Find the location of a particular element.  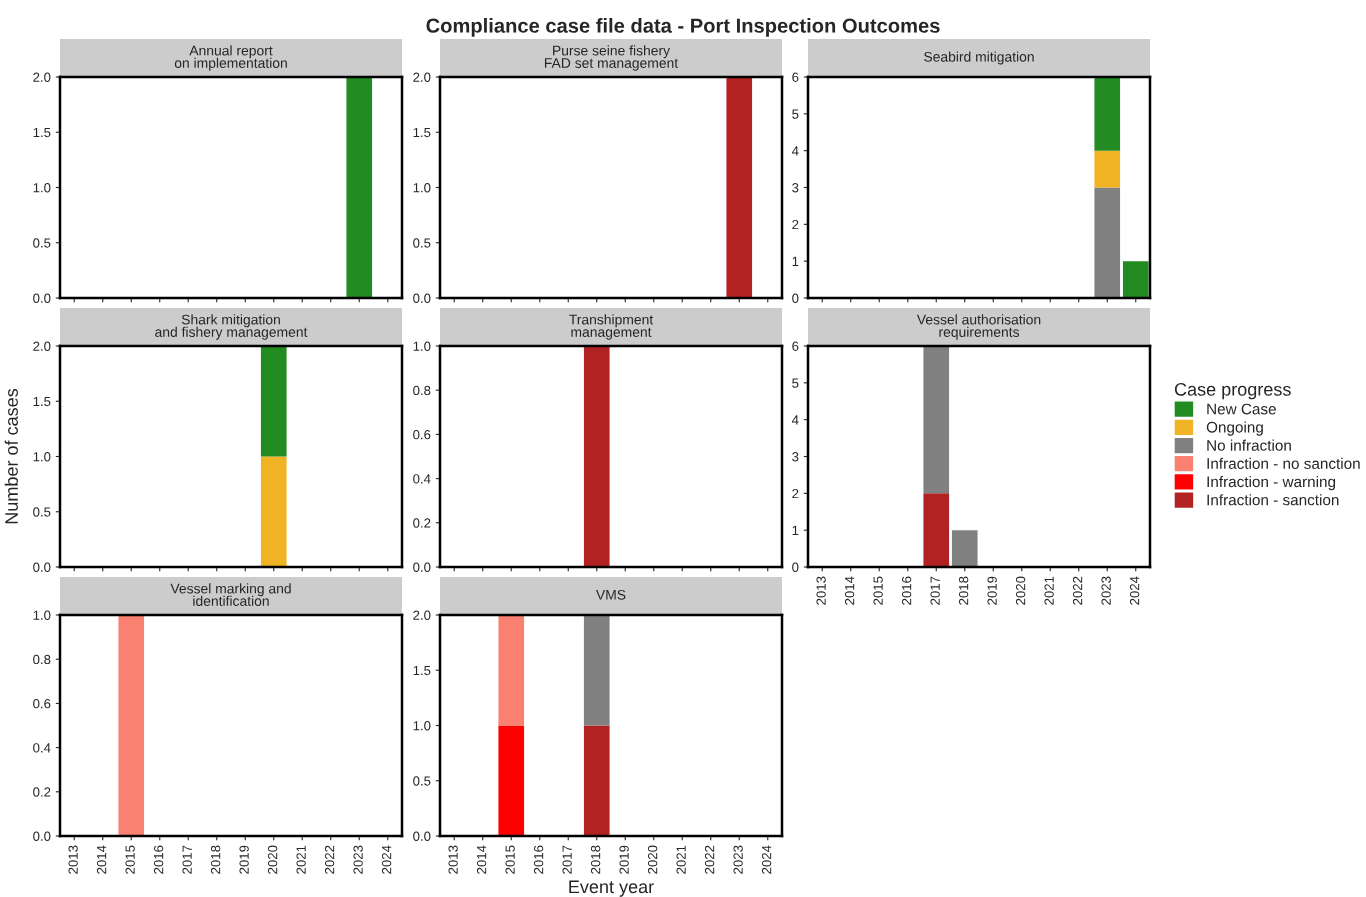

chart-subtitle: VMS is located at coordinates (611, 594).